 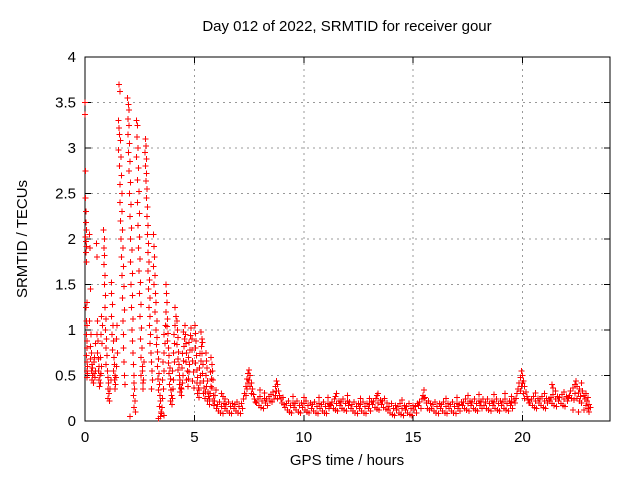 What do you see at coordinates (65, 194) in the screenshot?
I see `svg-text: 2.5` at bounding box center [65, 194].